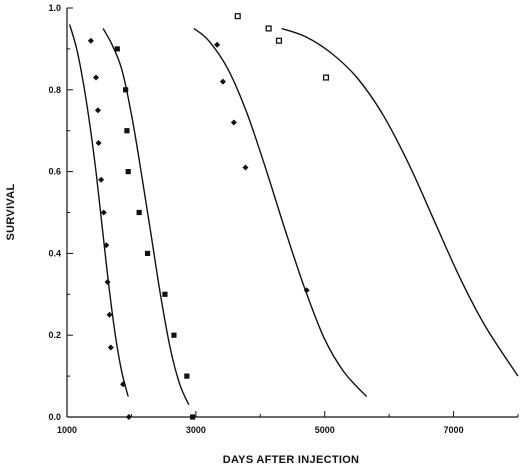  What do you see at coordinates (54, 417) in the screenshot?
I see `y-tick-label: 0.0` at bounding box center [54, 417].